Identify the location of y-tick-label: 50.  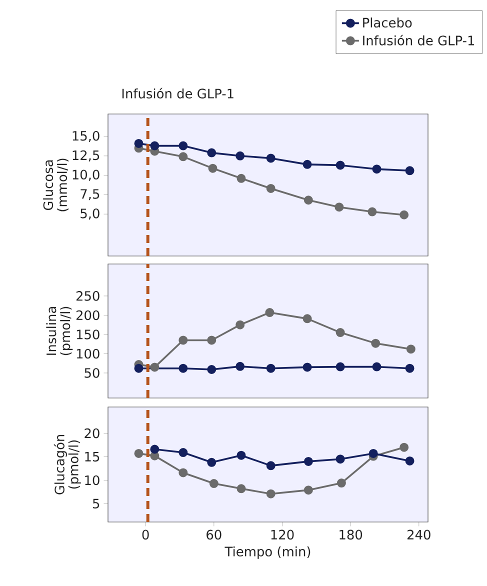
(92, 373).